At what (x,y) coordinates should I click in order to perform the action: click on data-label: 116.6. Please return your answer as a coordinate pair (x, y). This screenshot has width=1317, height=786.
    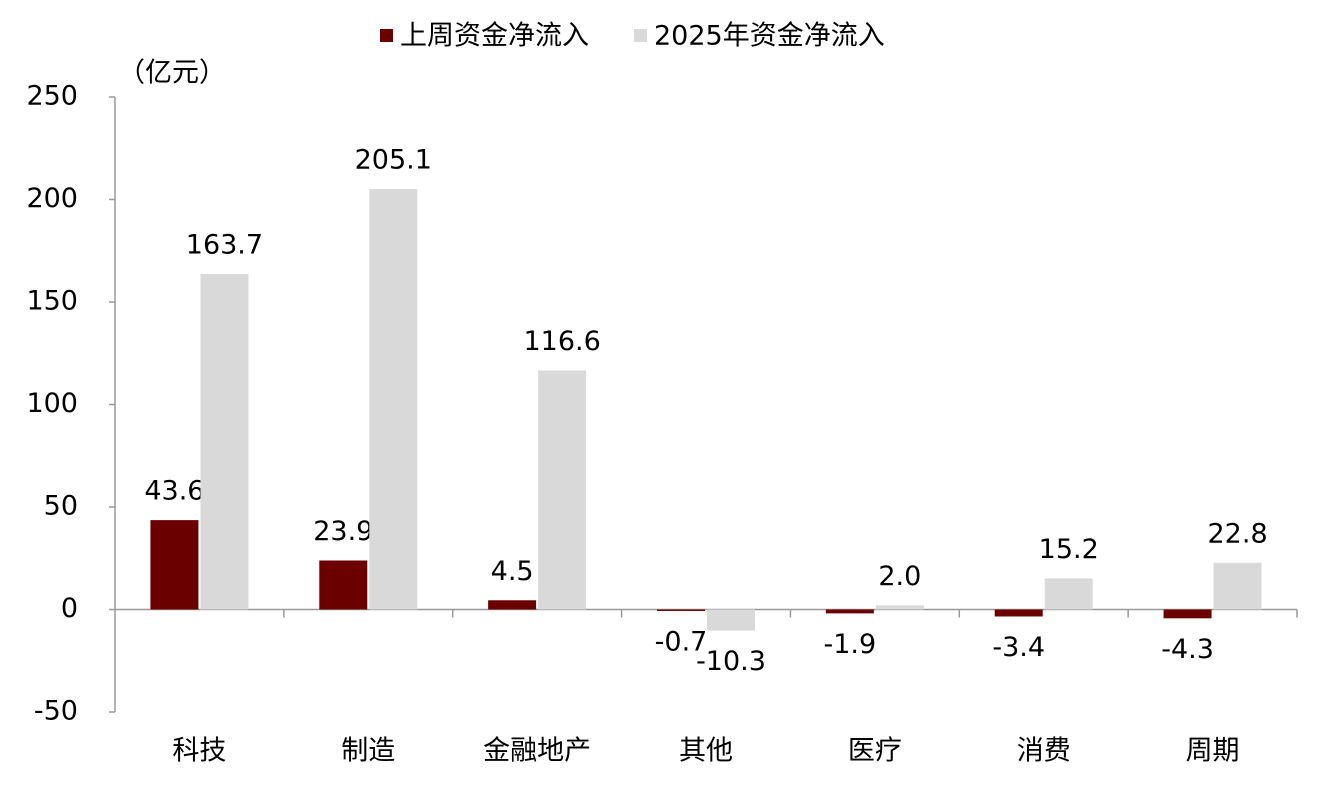
    Looking at the image, I should click on (561, 341).